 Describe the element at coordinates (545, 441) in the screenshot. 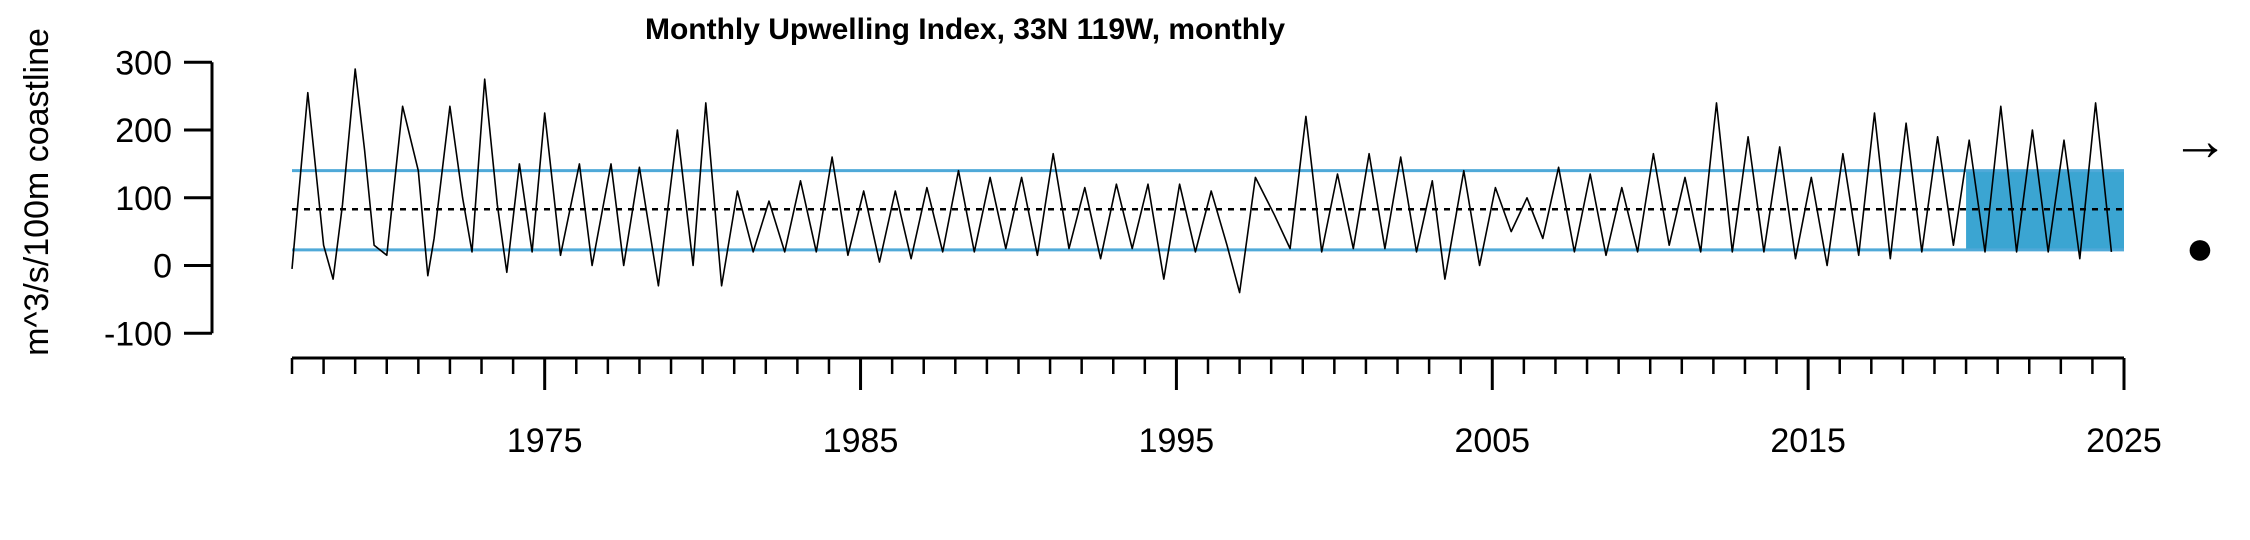

I see `x-tick-label: 1975` at that location.